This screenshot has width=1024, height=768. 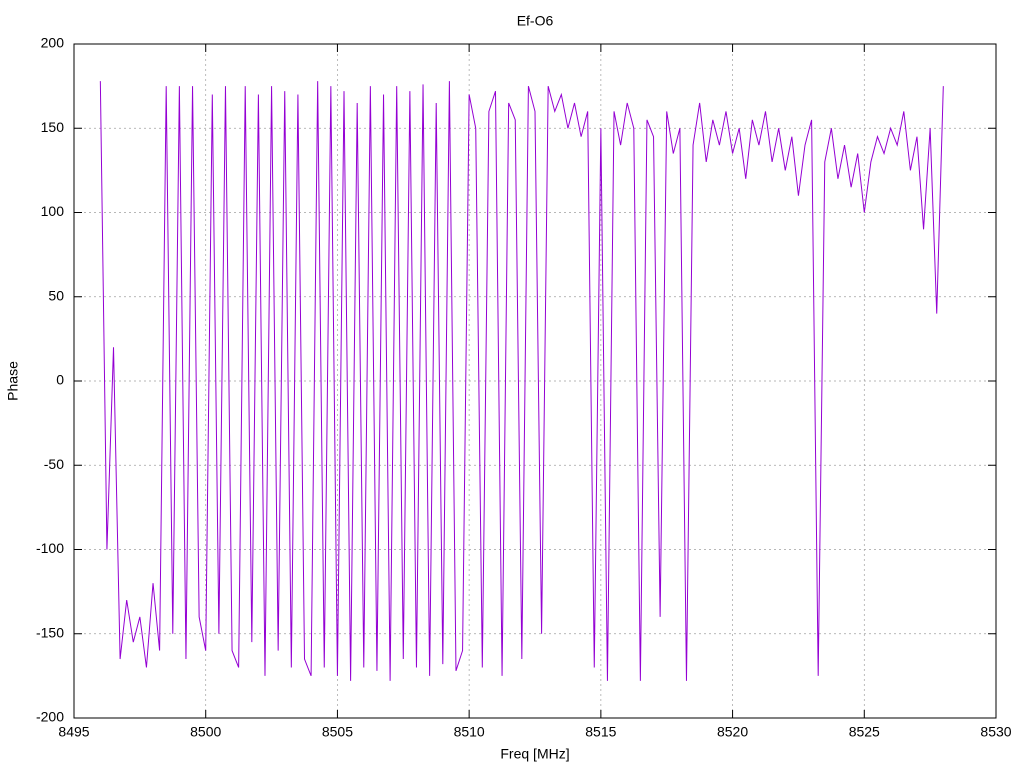 I want to click on y-tick-label: 50, so click(x=56, y=295).